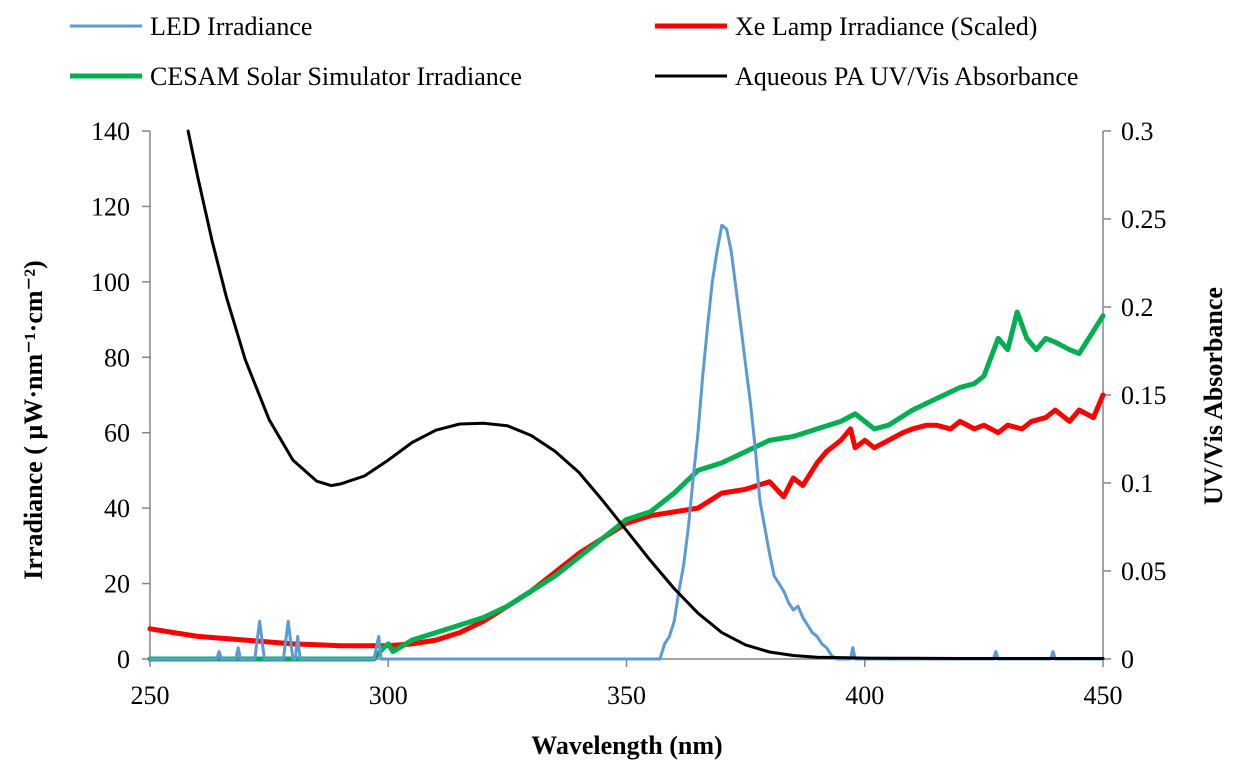 The image size is (1233, 763). What do you see at coordinates (388, 695) in the screenshot?
I see `x-tick-label: 300` at bounding box center [388, 695].